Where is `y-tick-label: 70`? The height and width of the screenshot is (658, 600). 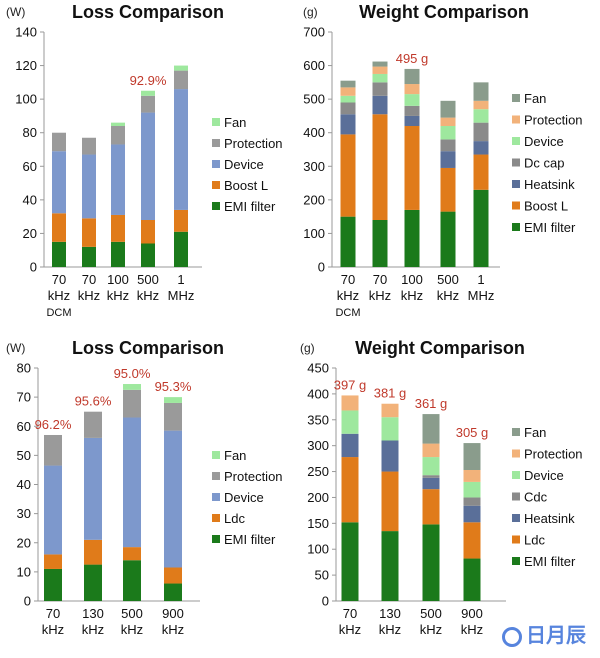 y-tick-label: 70 is located at coordinates (24, 397).